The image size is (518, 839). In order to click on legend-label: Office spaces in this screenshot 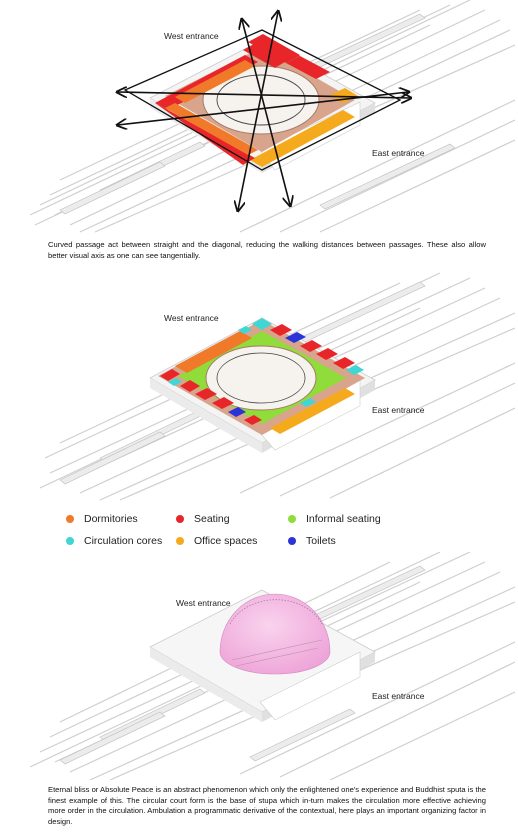, I will do `click(226, 541)`.